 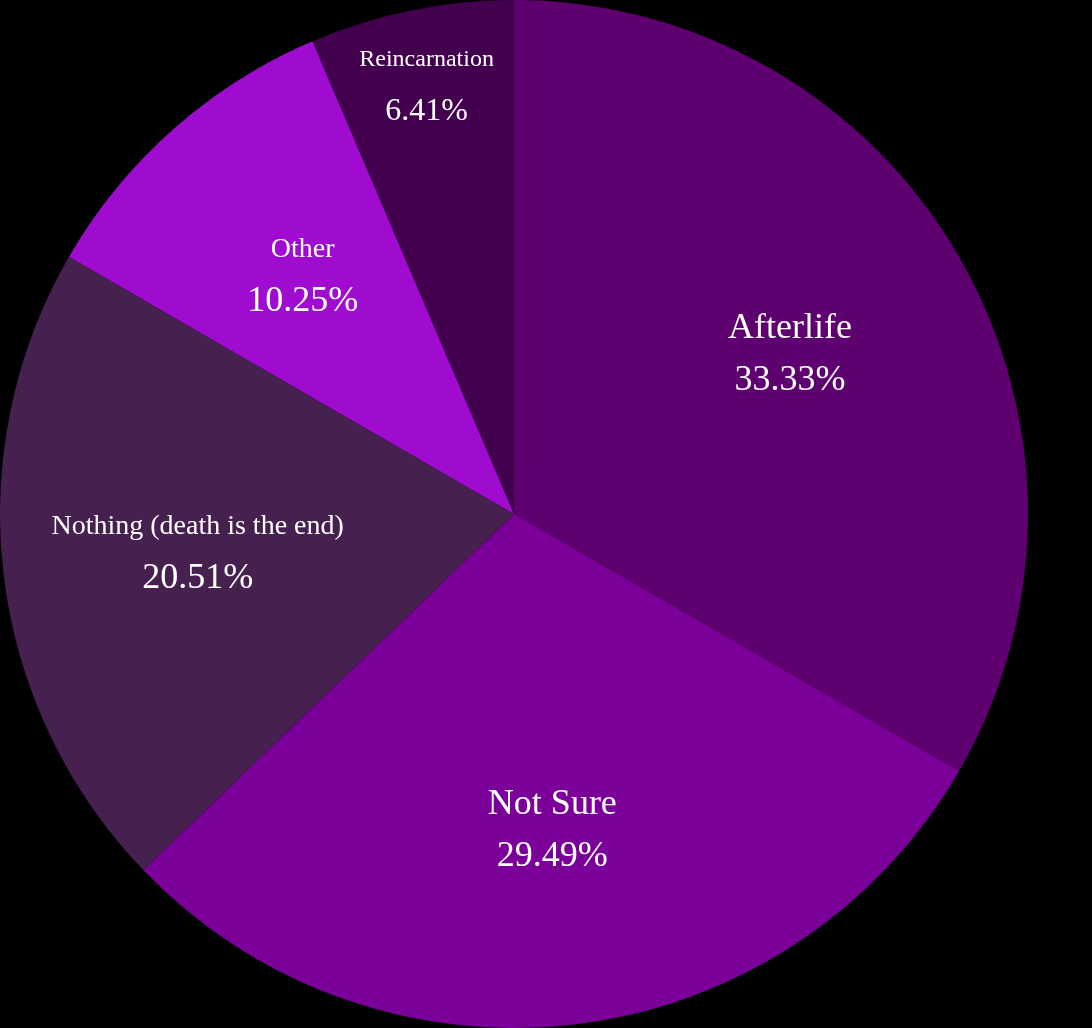 What do you see at coordinates (198, 575) in the screenshot?
I see `data-label: 20.51%` at bounding box center [198, 575].